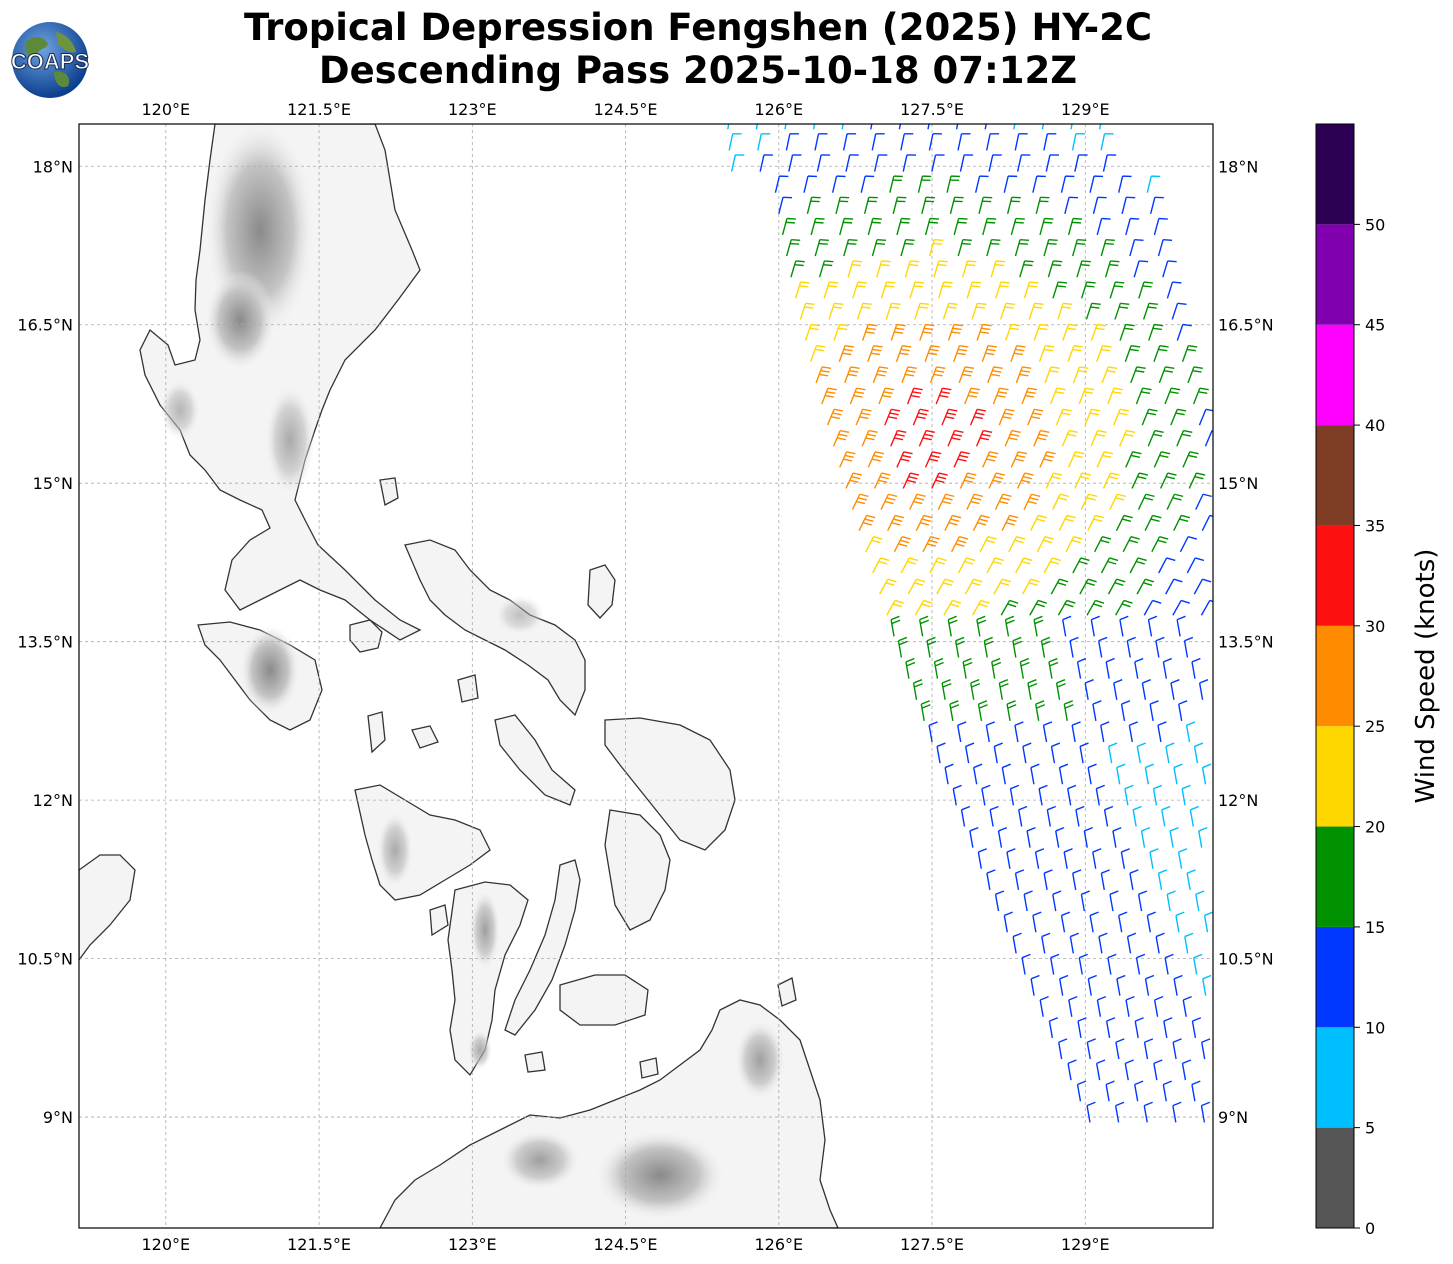 The height and width of the screenshot is (1264, 1453). I want to click on lat-tick-left-6: 9°N, so click(58, 1117).